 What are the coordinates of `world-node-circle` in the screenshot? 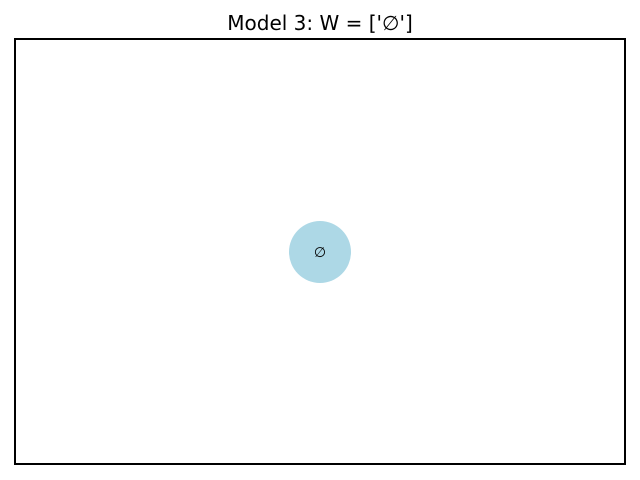 It's located at (320, 252).